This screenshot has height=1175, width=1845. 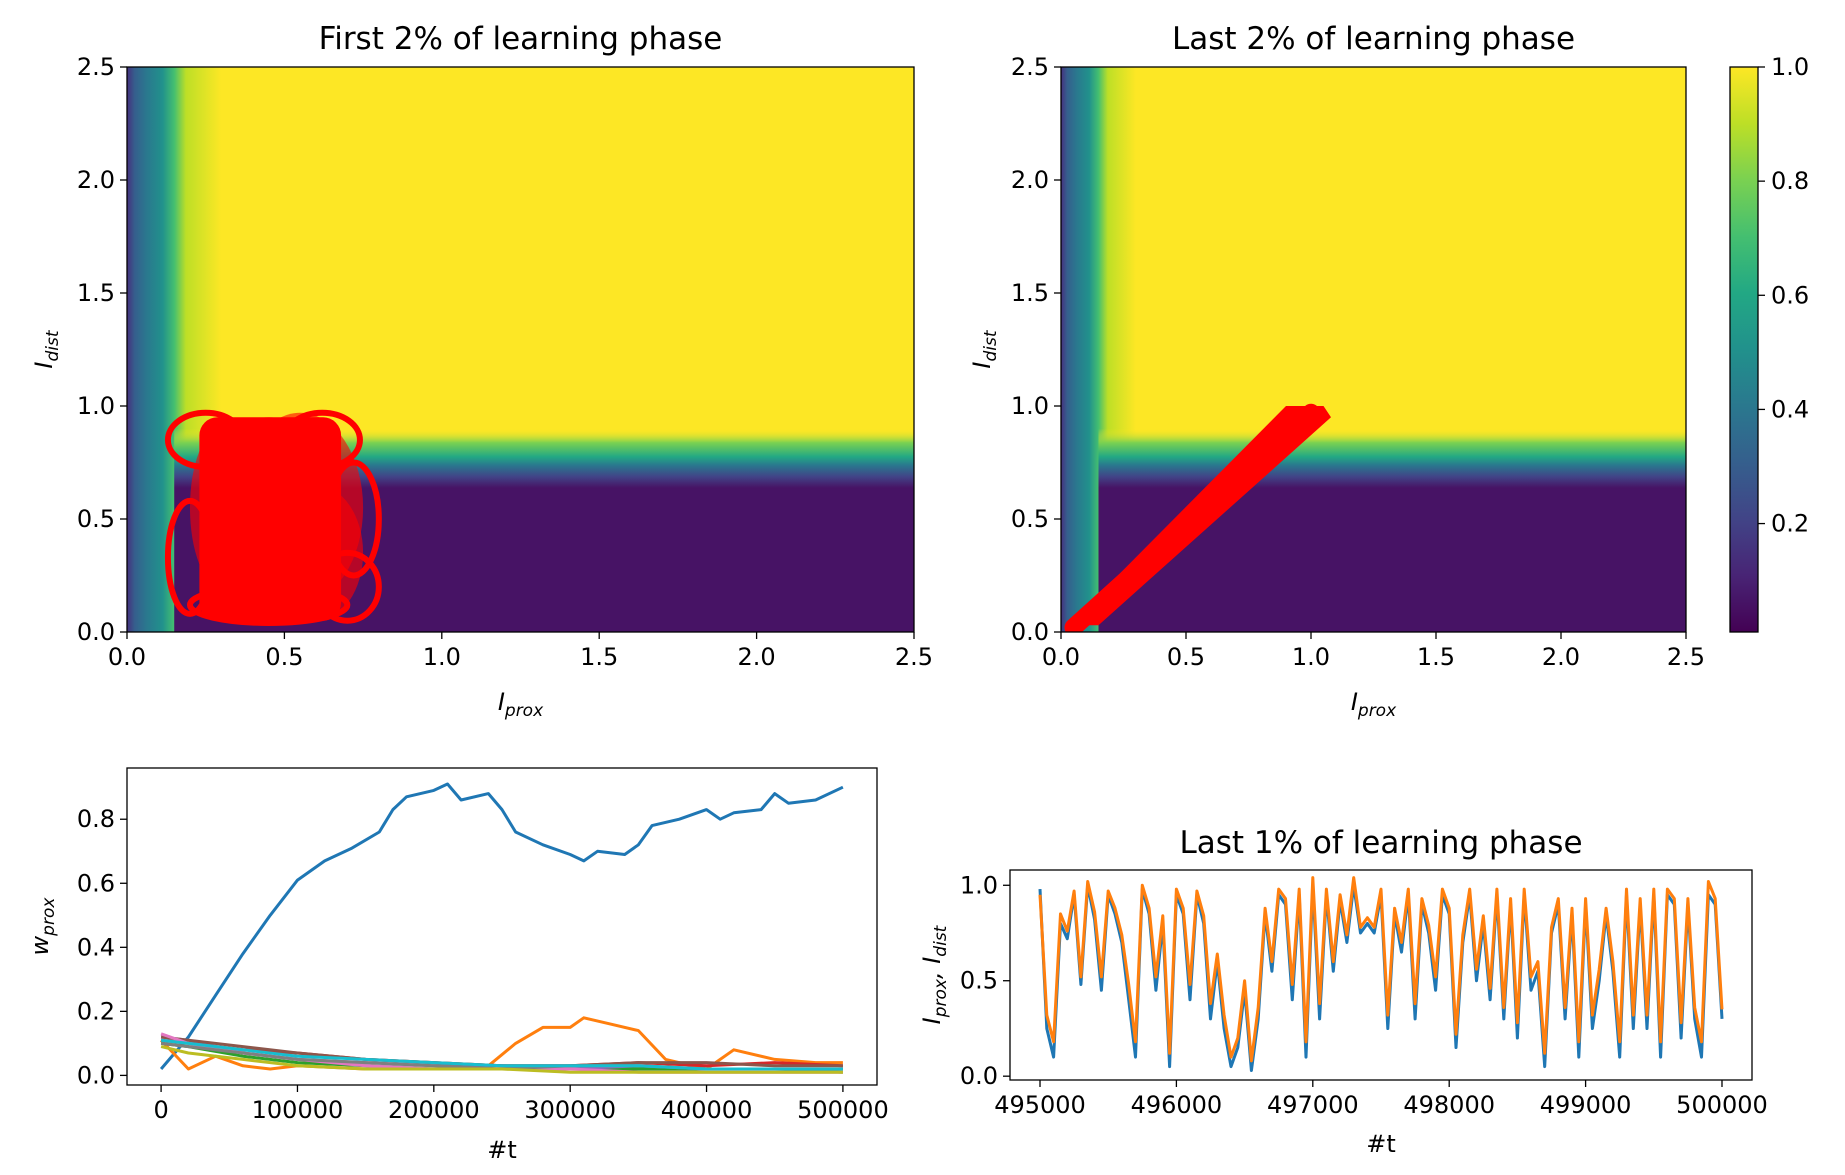 What do you see at coordinates (1722, 1105) in the screenshot?
I see `panel-inputs-x-tick-label: 500000` at bounding box center [1722, 1105].